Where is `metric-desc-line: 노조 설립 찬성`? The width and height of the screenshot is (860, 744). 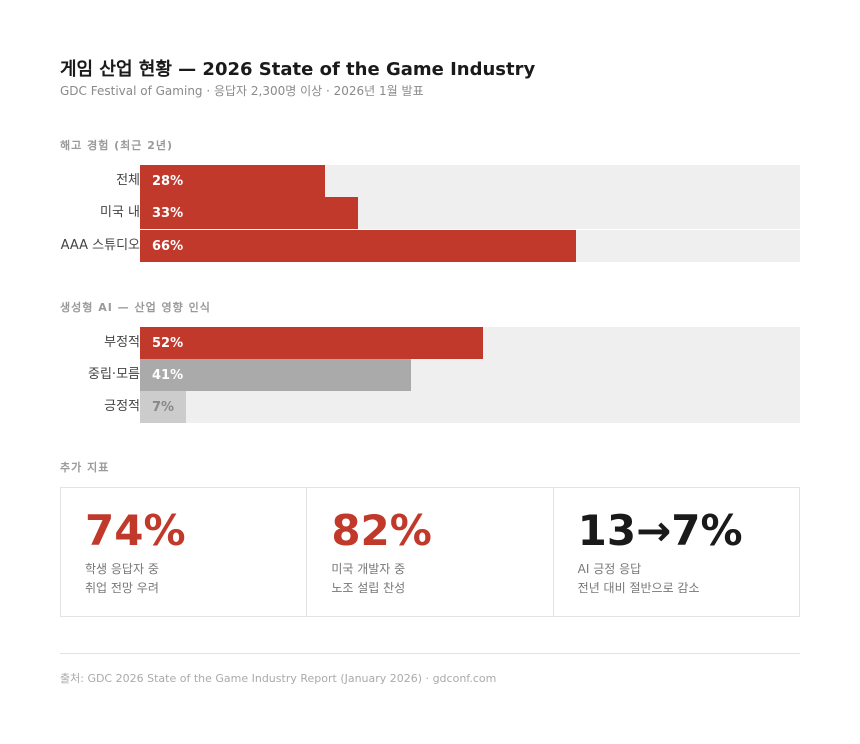
metric-desc-line: 노조 설립 찬성 is located at coordinates (368, 588).